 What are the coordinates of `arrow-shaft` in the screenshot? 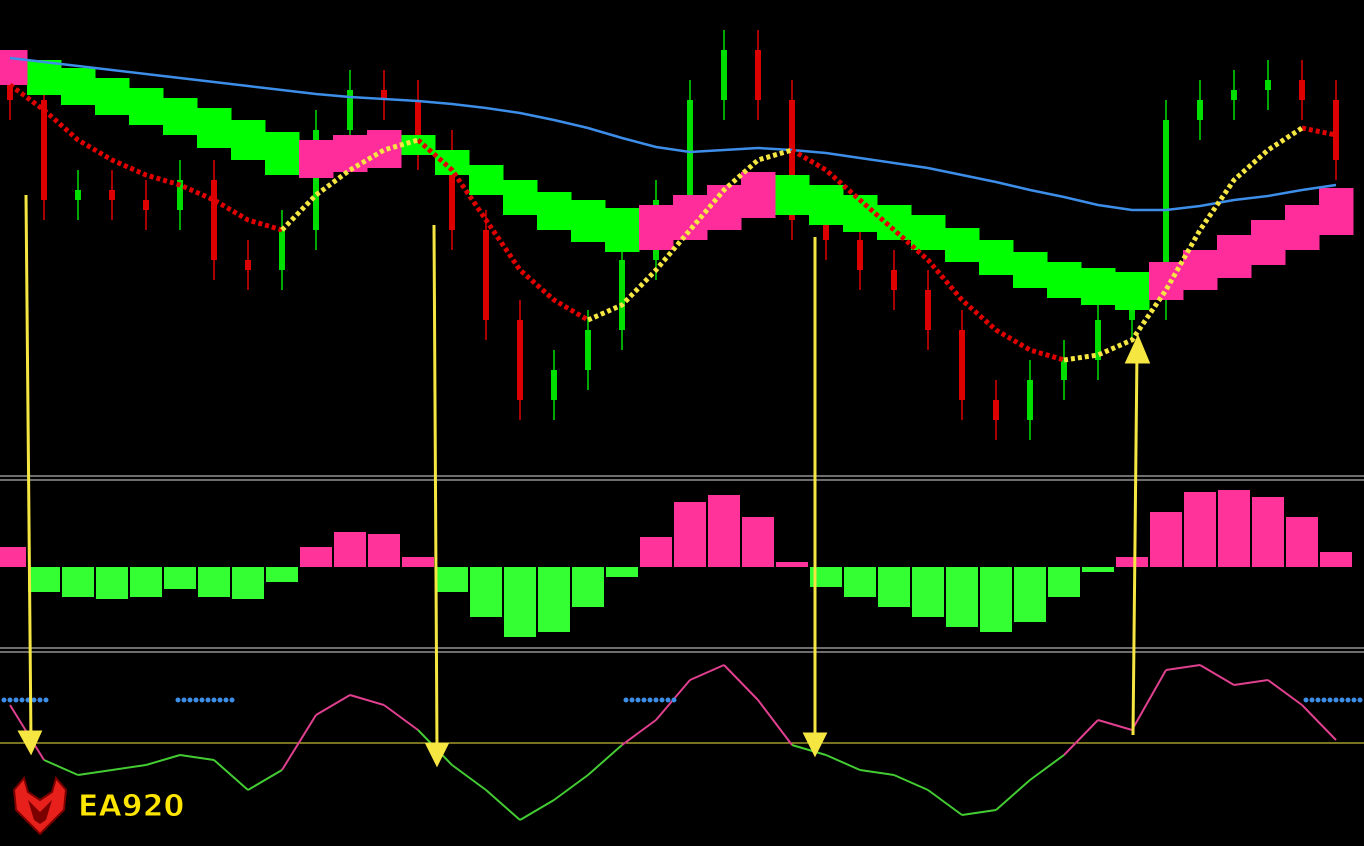 It's located at (28, 468).